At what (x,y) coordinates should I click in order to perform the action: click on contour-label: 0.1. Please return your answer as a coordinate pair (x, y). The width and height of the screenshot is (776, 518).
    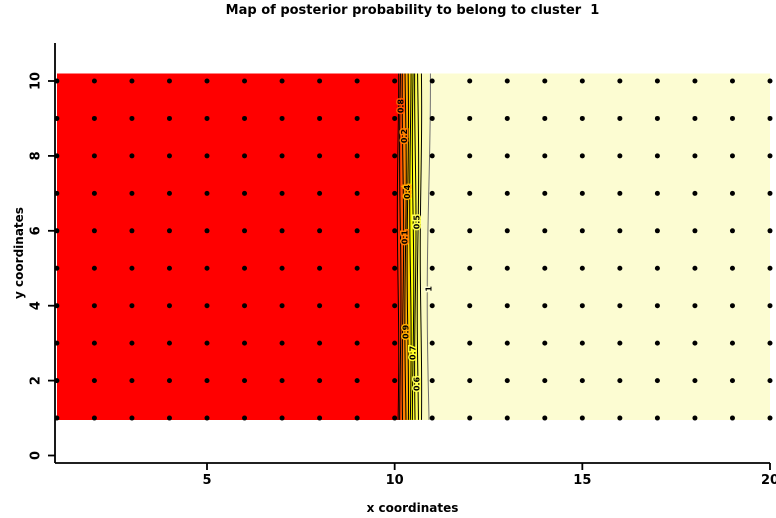
    Looking at the image, I should click on (404, 237).